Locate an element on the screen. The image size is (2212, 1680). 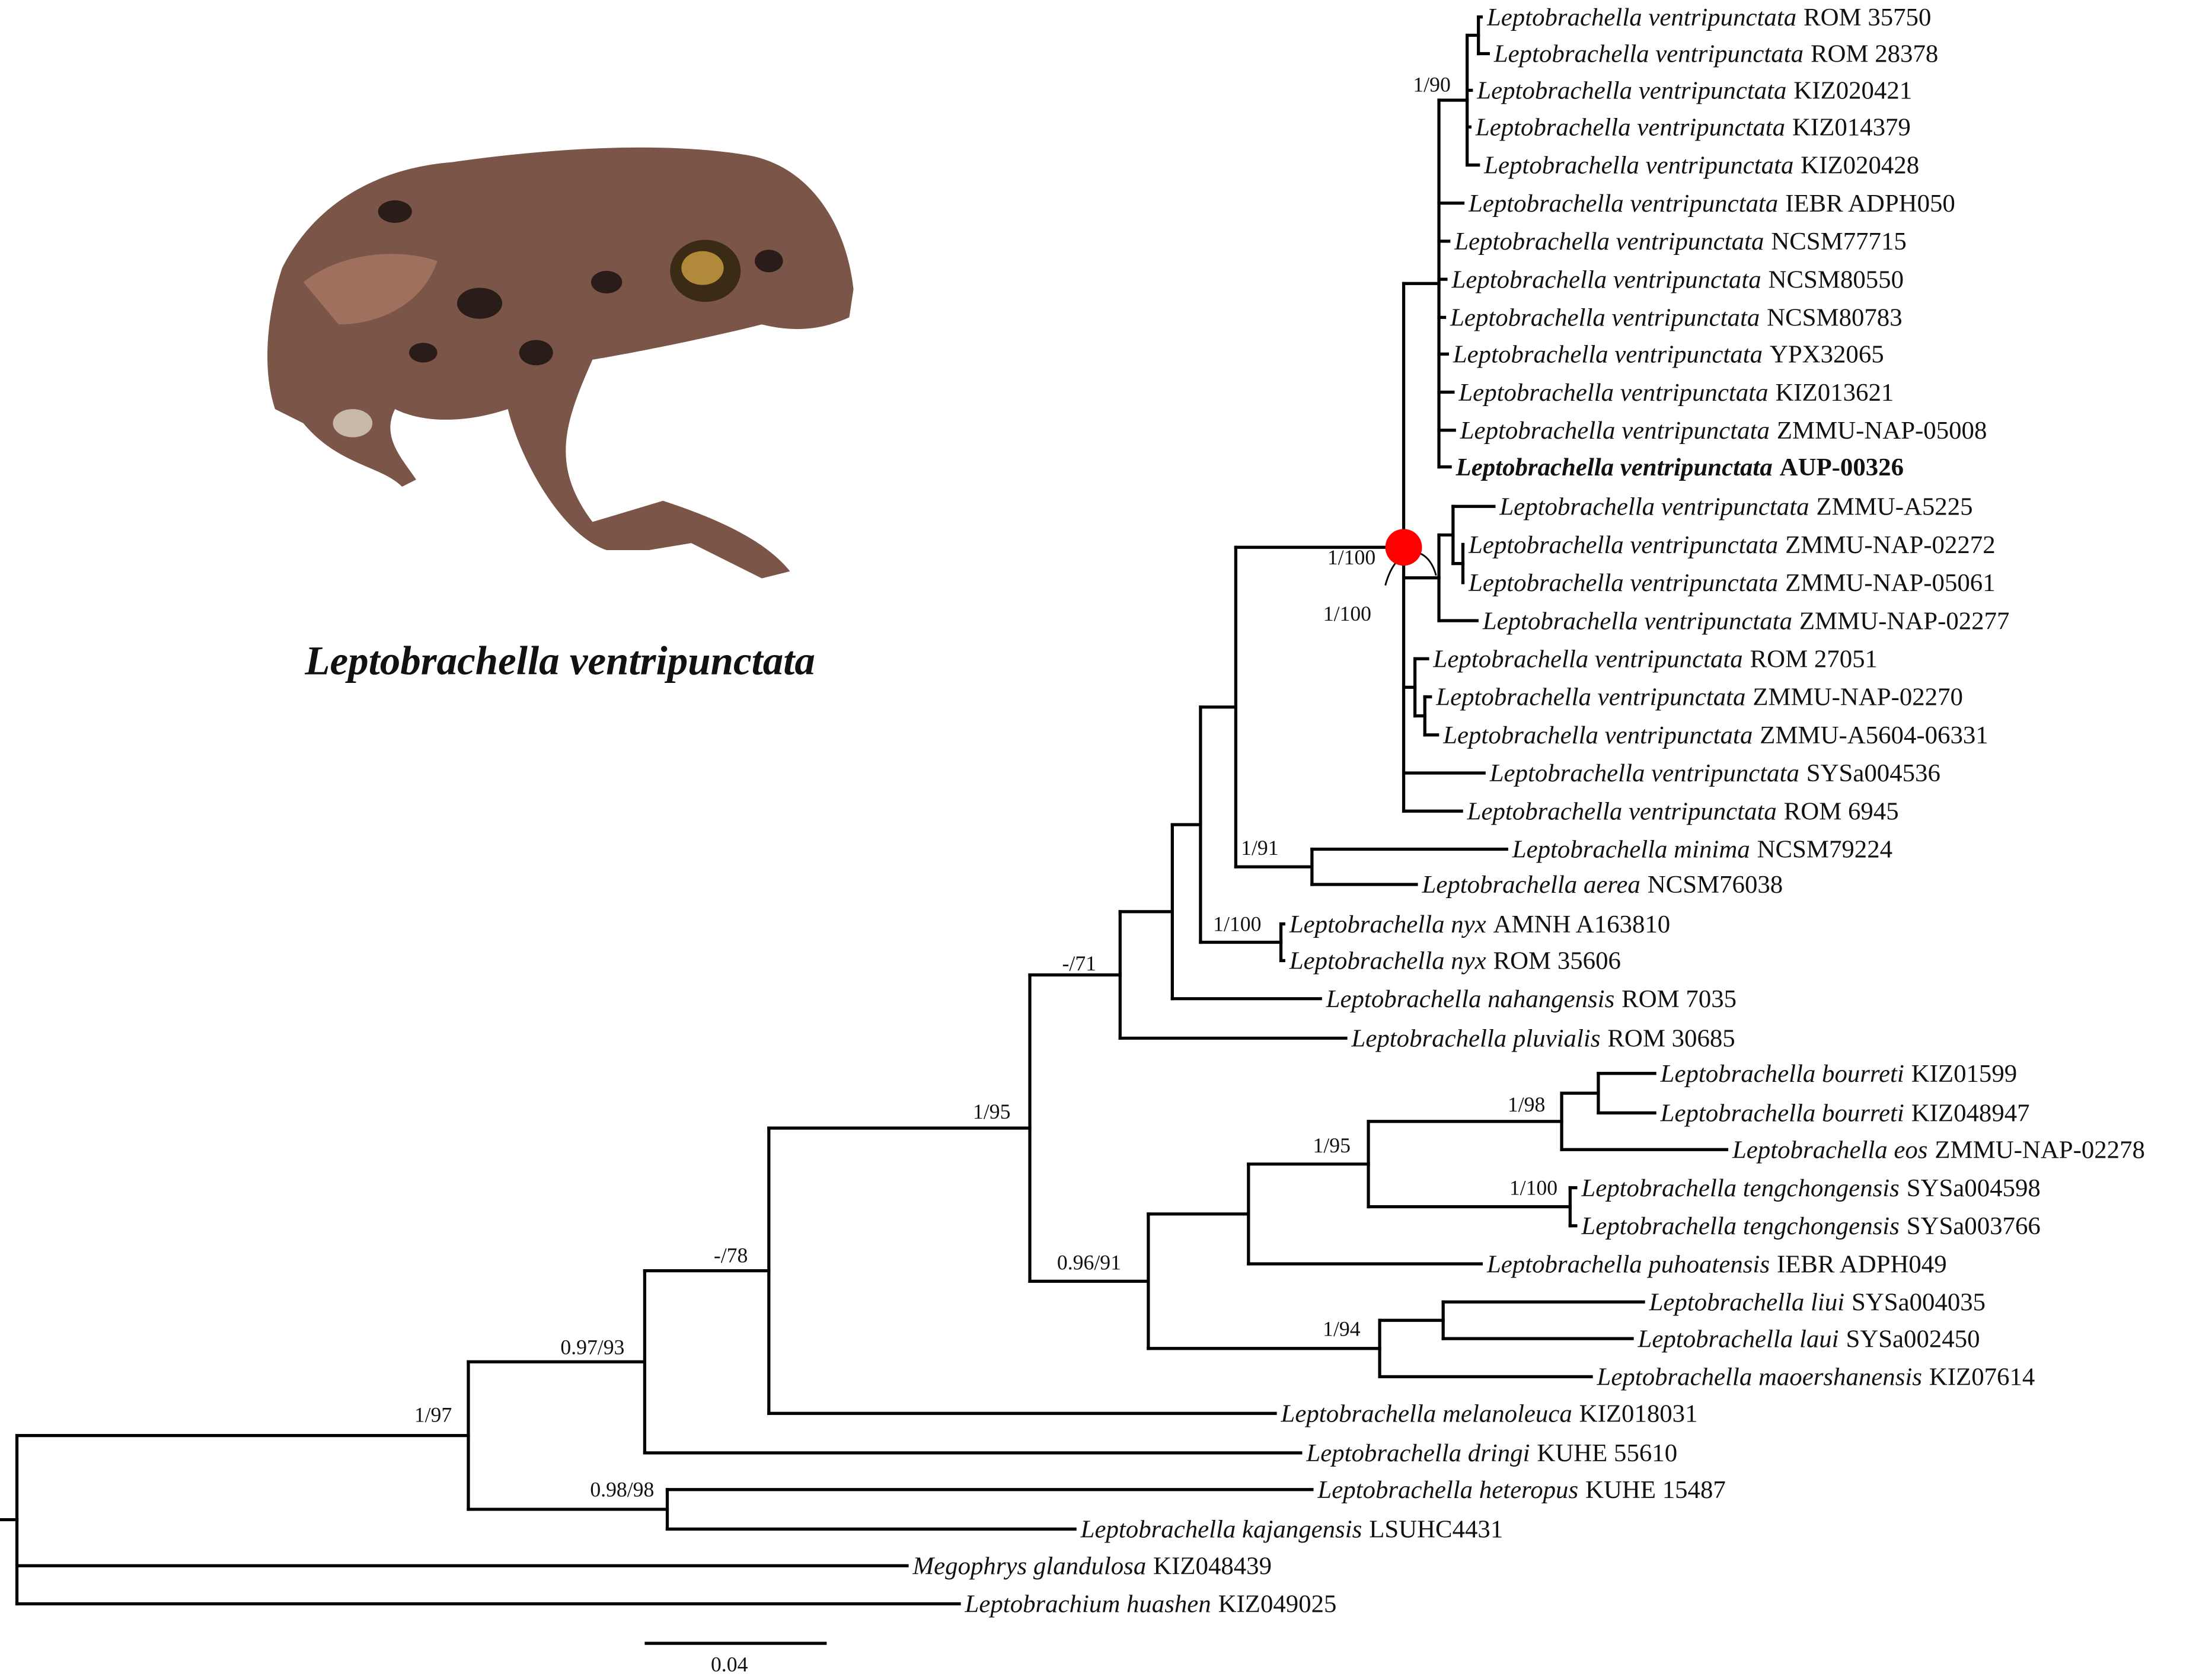
taxon: Leptobrachella nyx is located at coordinates (1387, 961).